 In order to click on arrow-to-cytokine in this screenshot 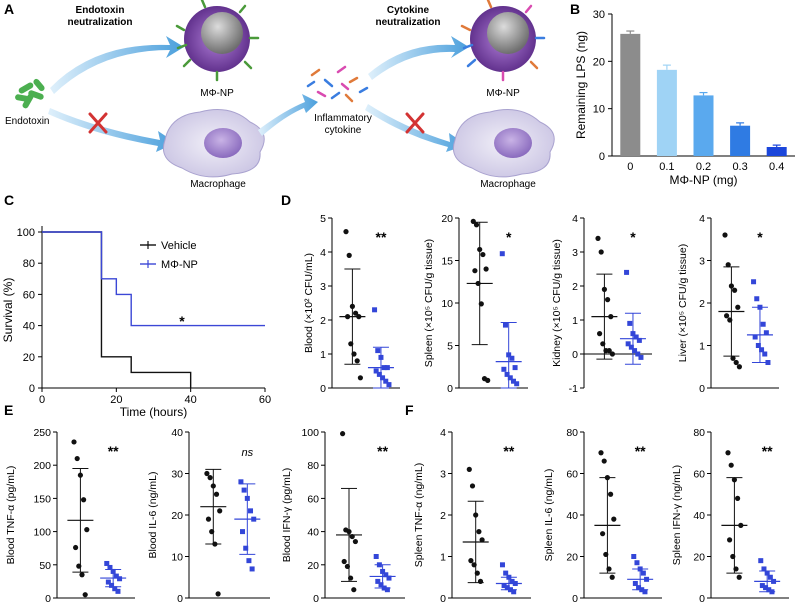, I will do `click(288, 115)`.